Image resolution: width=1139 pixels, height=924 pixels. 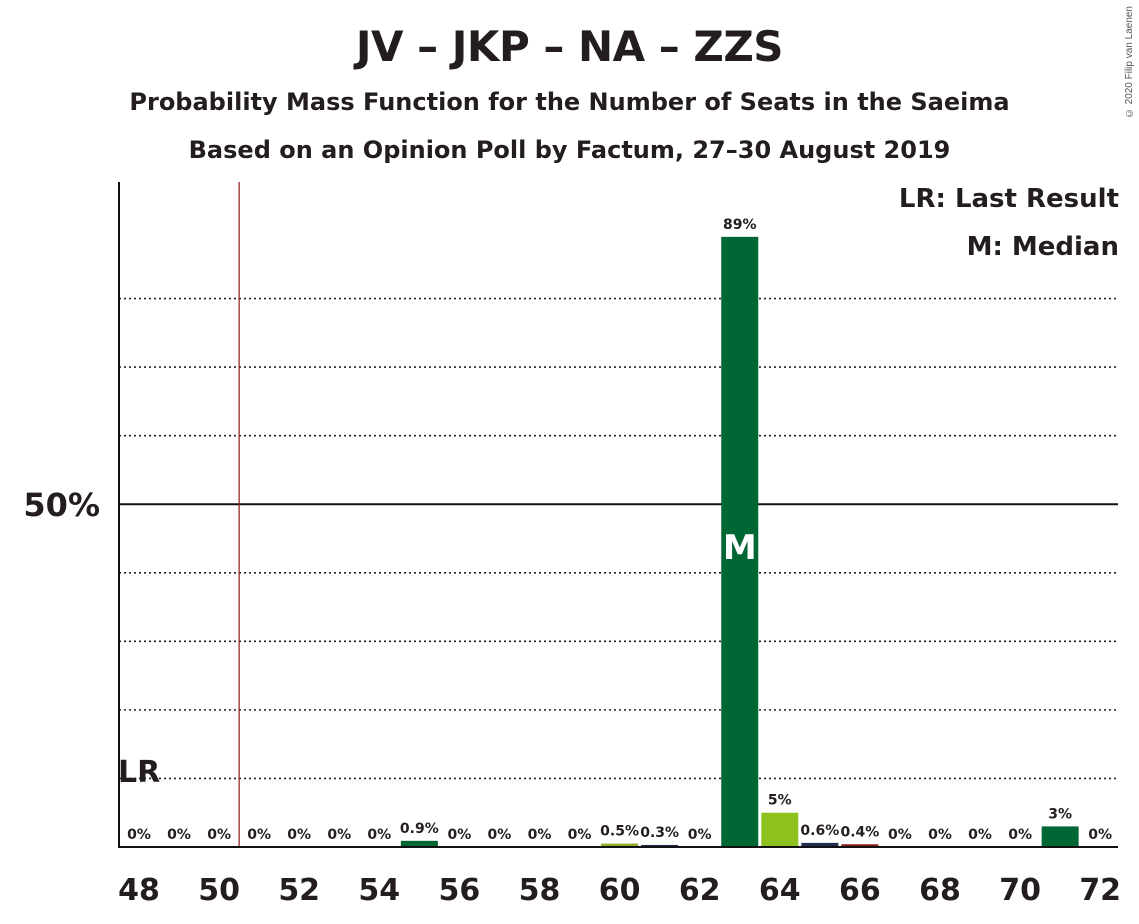 I want to click on x-tick-label: 54, so click(x=379, y=890).